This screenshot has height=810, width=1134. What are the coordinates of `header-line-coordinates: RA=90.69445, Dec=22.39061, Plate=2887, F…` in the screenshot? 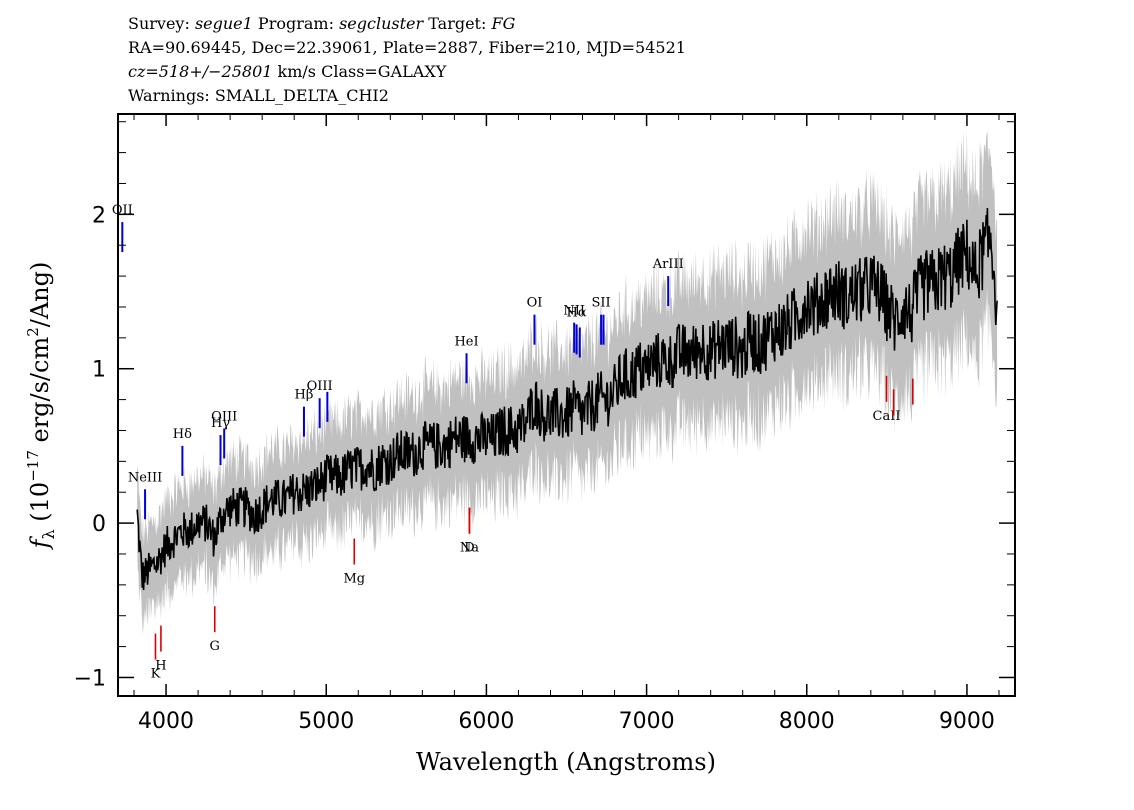 It's located at (407, 47).